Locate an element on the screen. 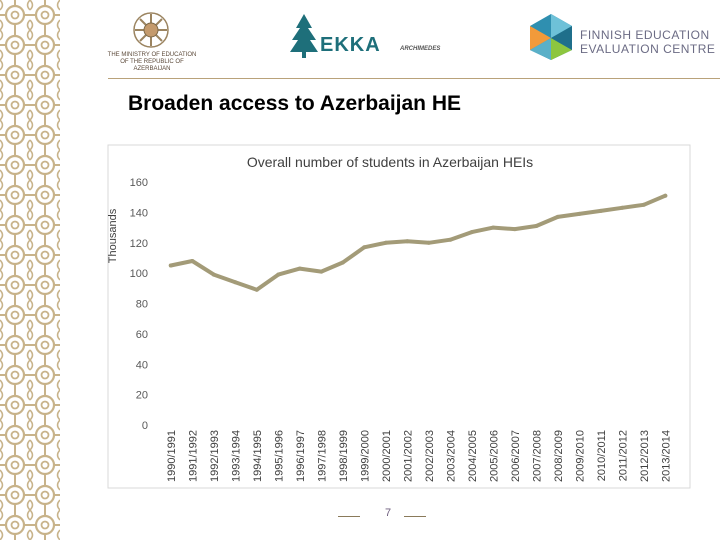  header is located at coordinates (390, 39).